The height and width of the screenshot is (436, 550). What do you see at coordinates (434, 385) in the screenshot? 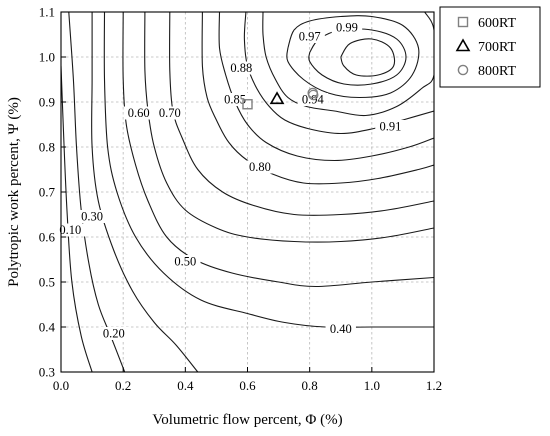
I see `x-tick-label: 1.2` at bounding box center [434, 385].